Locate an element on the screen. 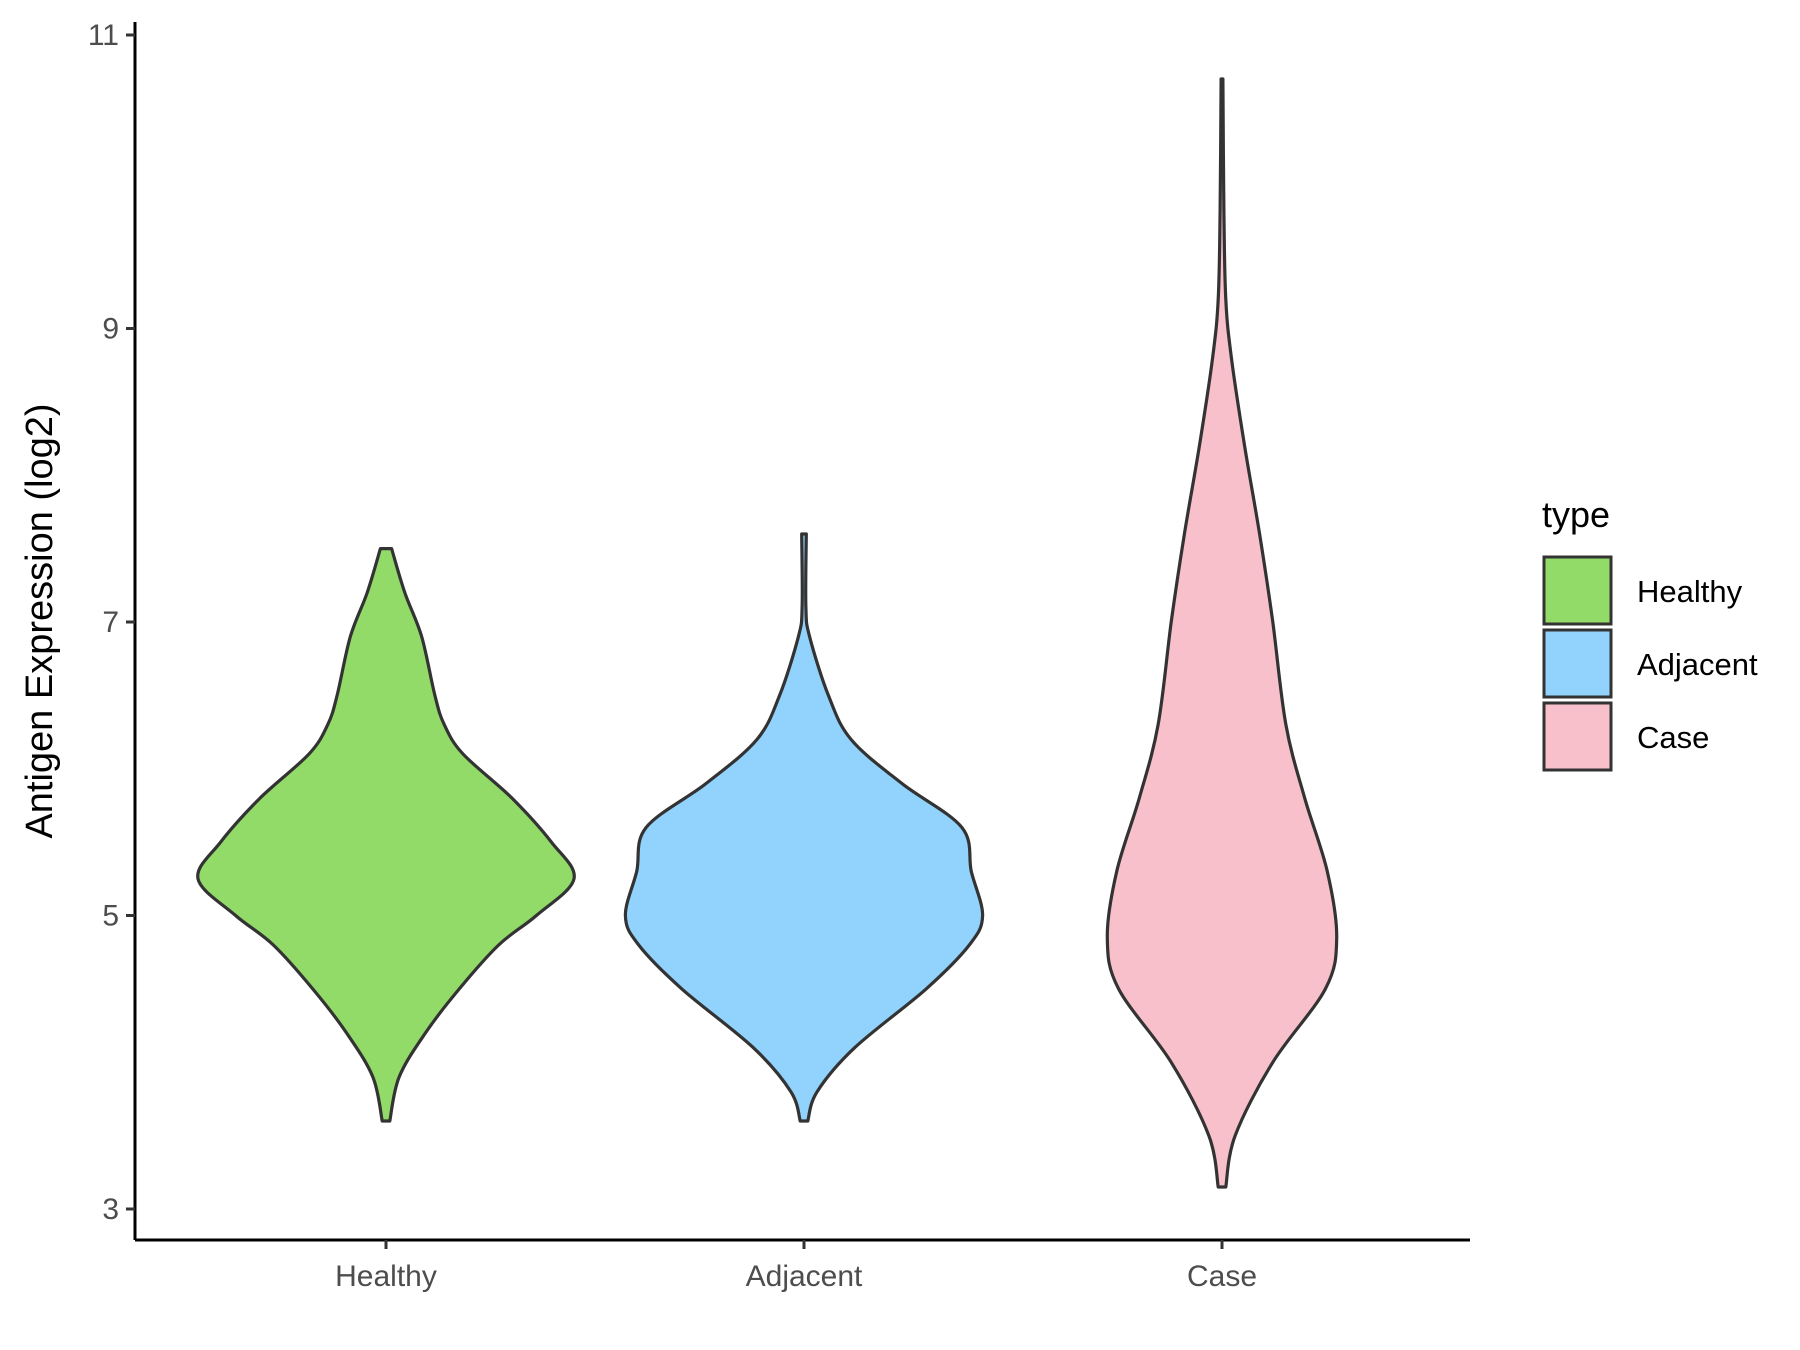  x-tick-label-case: Case is located at coordinates (1222, 1276).